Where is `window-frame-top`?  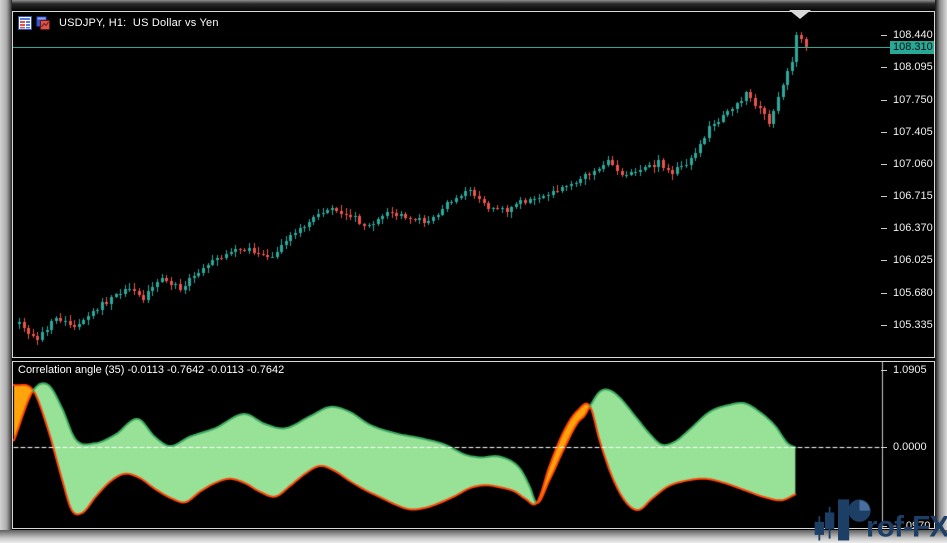
window-frame-top is located at coordinates (473, 5).